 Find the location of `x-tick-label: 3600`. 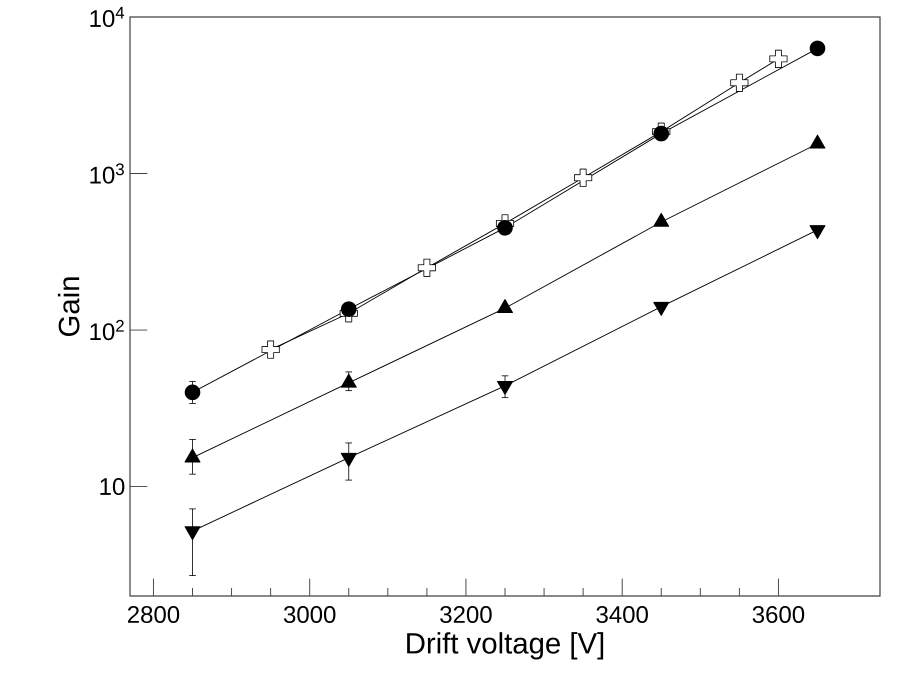

x-tick-label: 3600 is located at coordinates (778, 615).